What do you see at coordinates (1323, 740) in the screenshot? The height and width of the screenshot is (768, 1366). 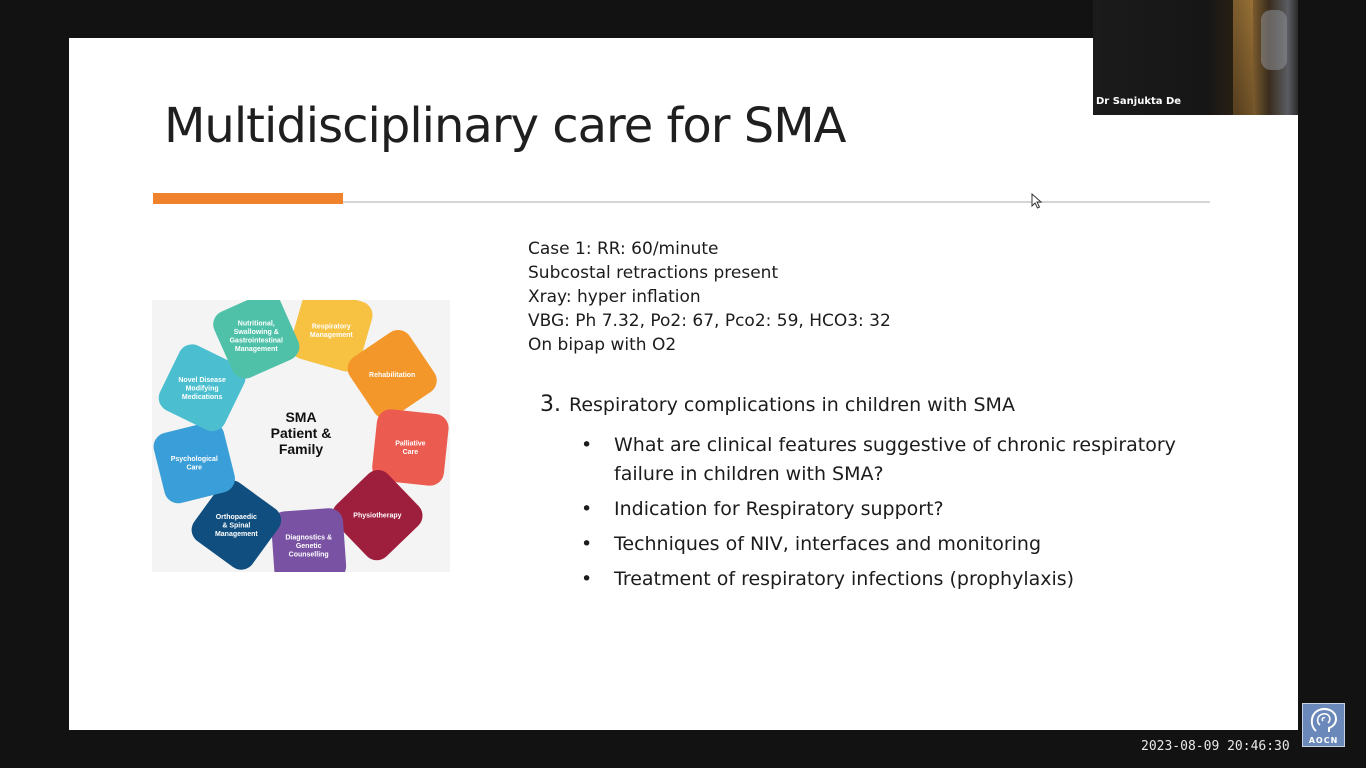 I see `logo-text: AOCN` at bounding box center [1323, 740].